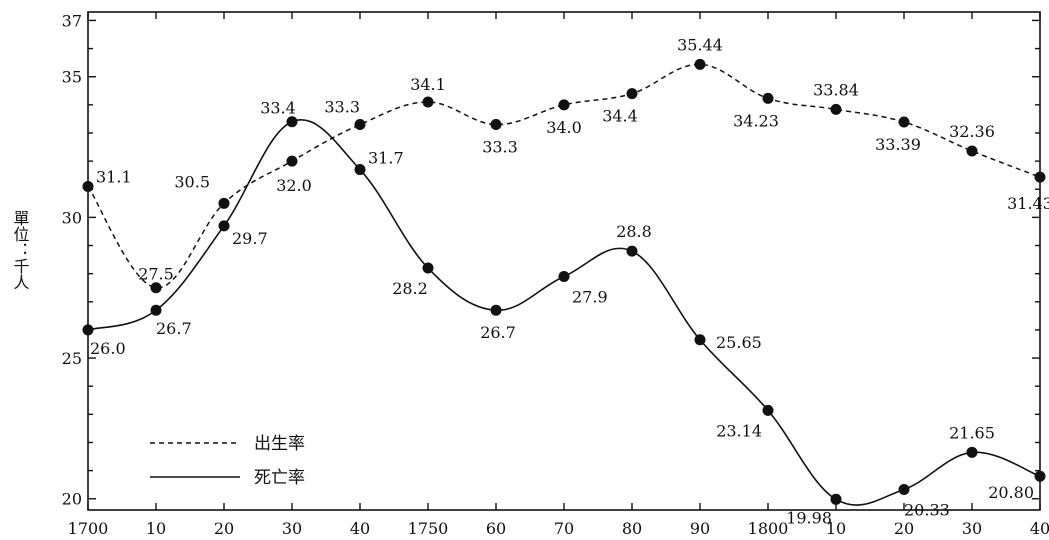 The image size is (1049, 540). What do you see at coordinates (279, 478) in the screenshot?
I see `legend-label: 死亡率` at bounding box center [279, 478].